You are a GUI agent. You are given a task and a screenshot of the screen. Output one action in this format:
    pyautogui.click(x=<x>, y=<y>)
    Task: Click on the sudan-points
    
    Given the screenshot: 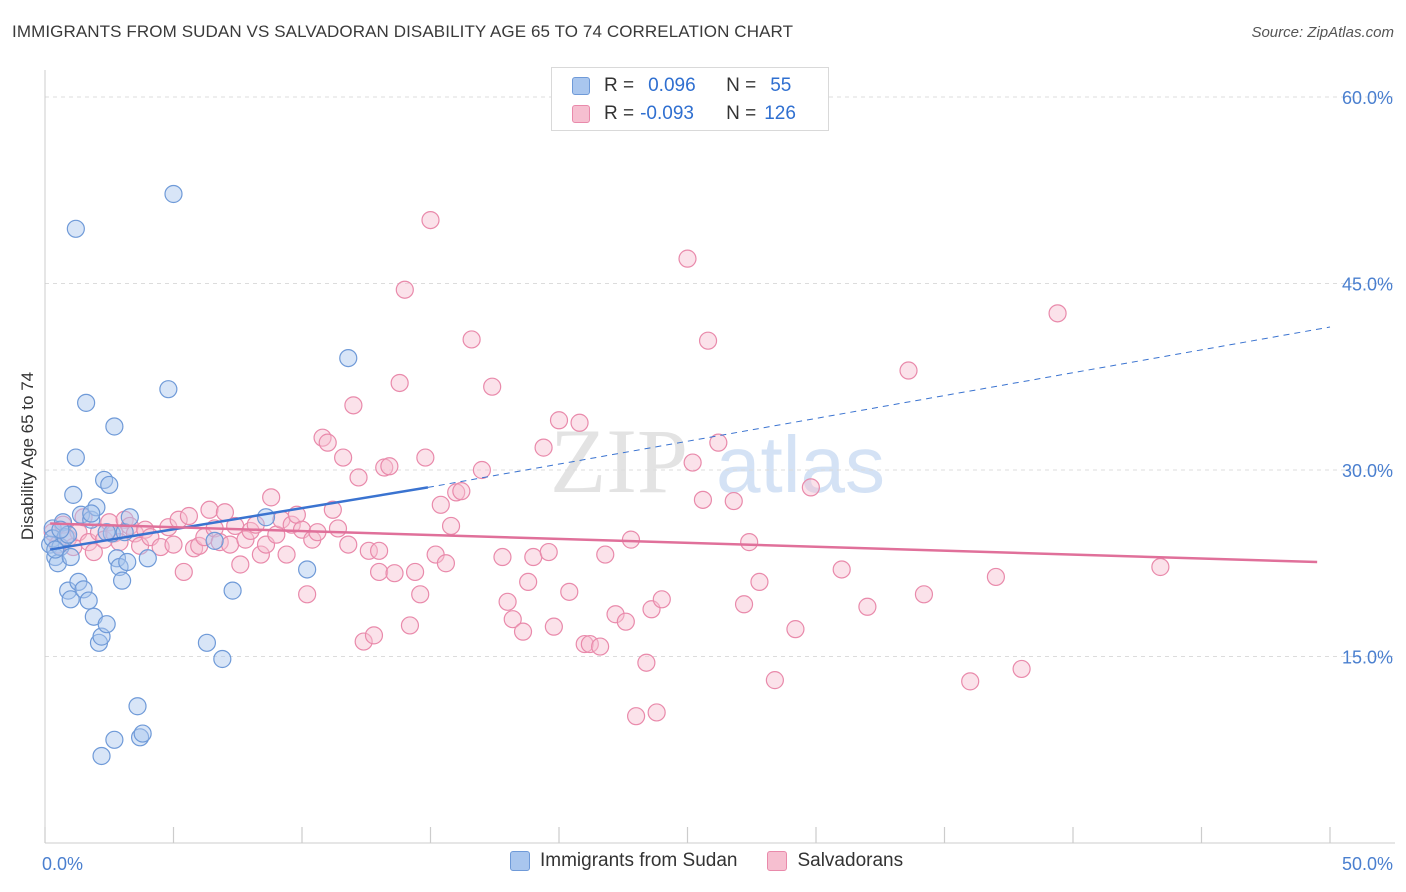 What is the action you would take?
    pyautogui.click(x=199, y=475)
    